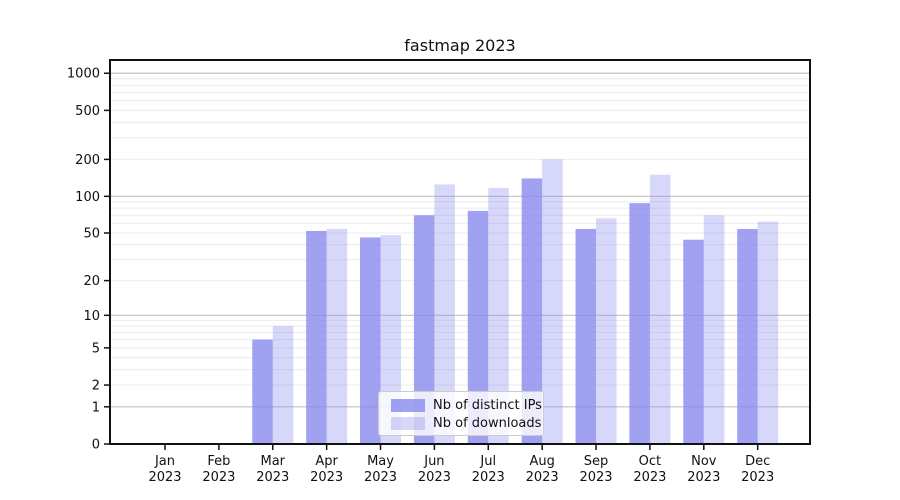 The height and width of the screenshot is (500, 900). What do you see at coordinates (552, 301) in the screenshot?
I see `bar-aug-downloads` at bounding box center [552, 301].